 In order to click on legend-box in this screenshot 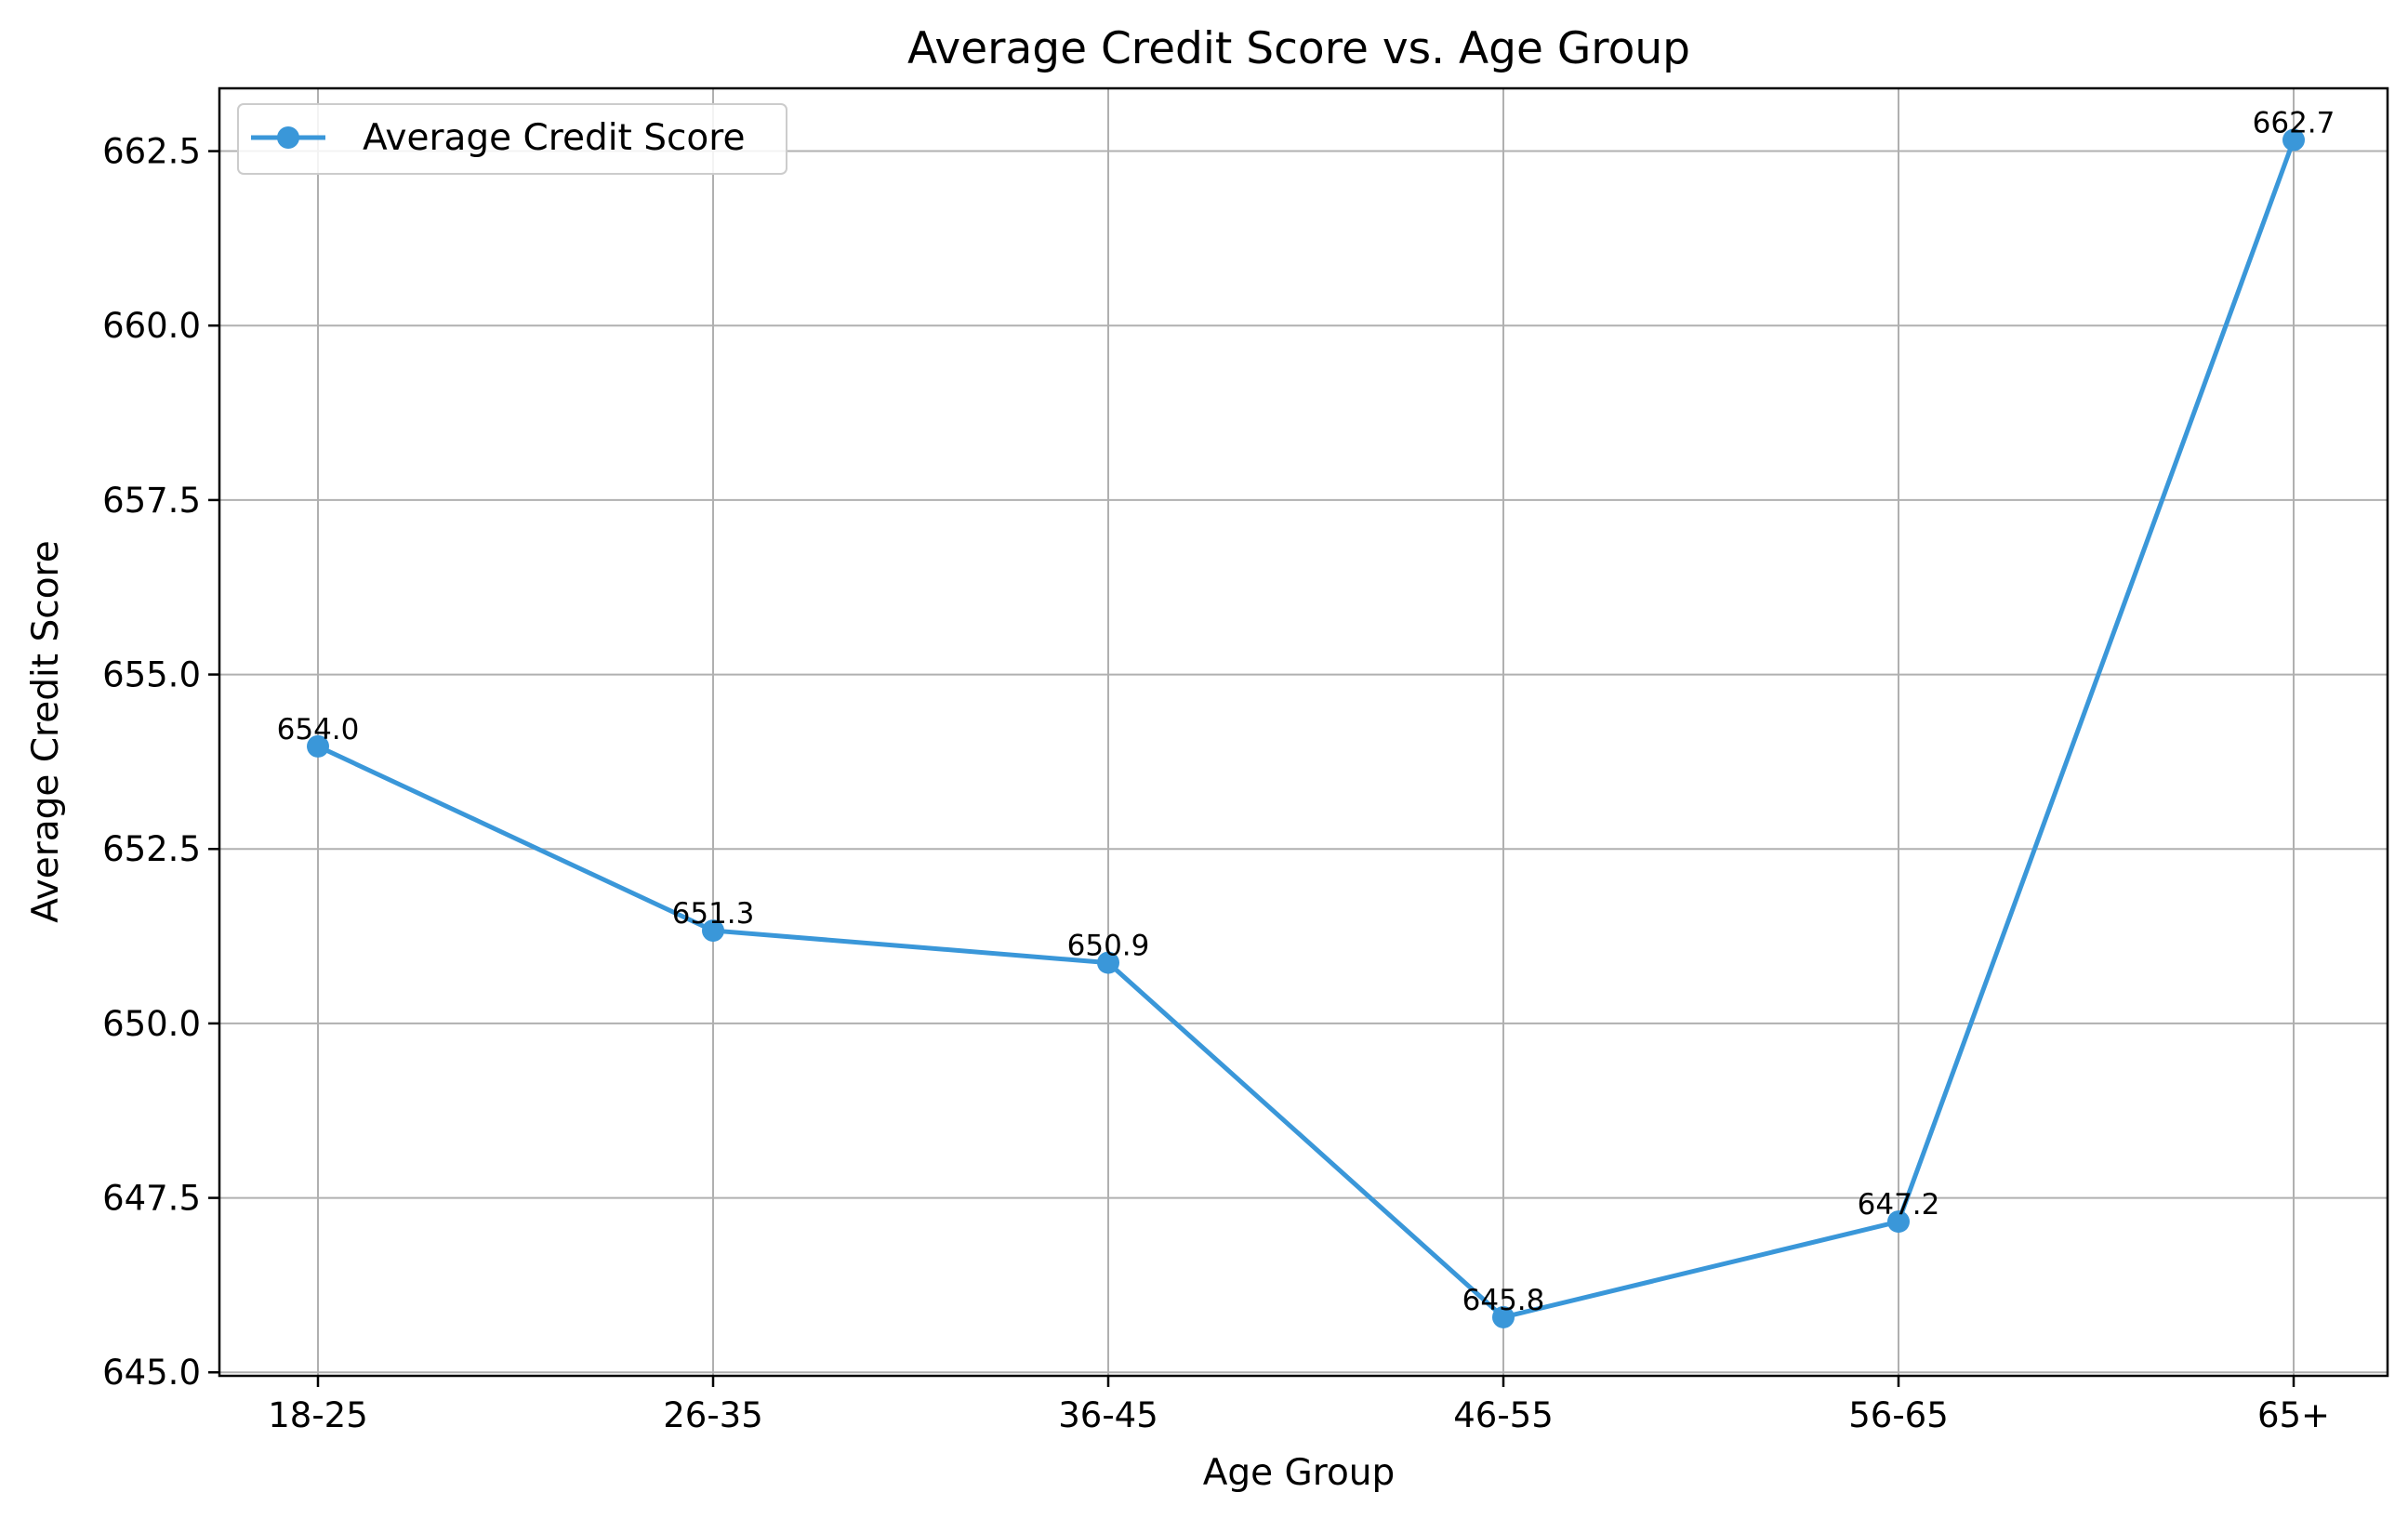, I will do `click(512, 139)`.